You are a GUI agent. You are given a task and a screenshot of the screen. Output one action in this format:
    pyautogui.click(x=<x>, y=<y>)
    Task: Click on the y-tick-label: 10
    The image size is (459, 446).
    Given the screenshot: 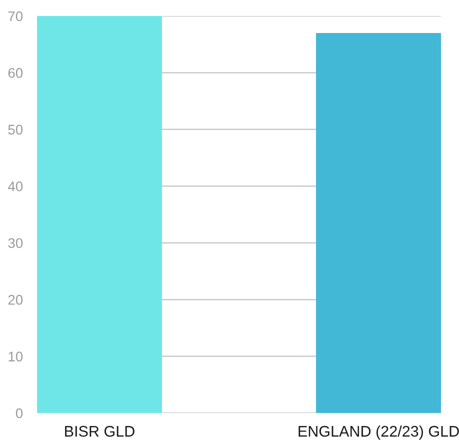 What is the action you would take?
    pyautogui.click(x=15, y=357)
    